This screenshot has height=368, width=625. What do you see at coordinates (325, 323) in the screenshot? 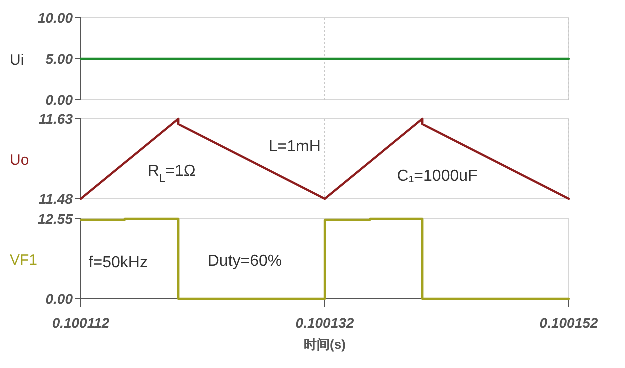
I see `x-tick-label: 0.100132` at bounding box center [325, 323].